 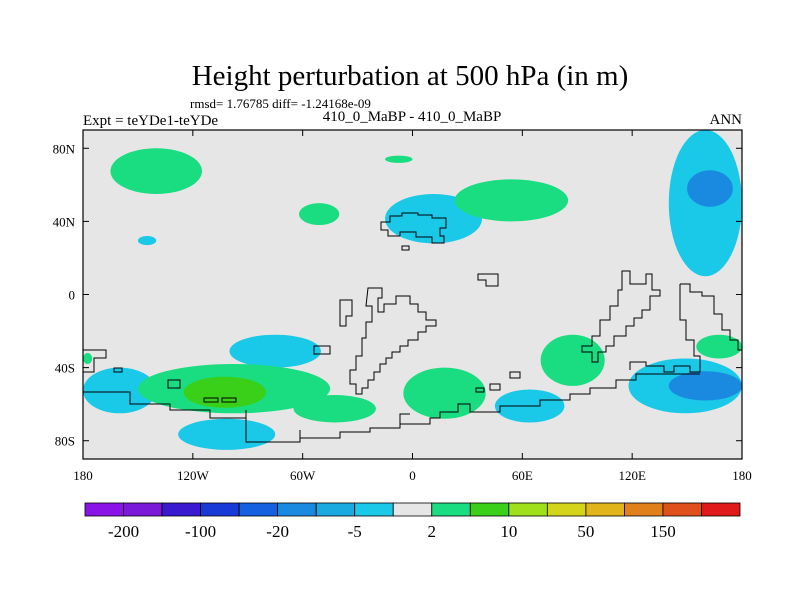 What do you see at coordinates (280, 103) in the screenshot?
I see `stats-label: rmsd= 1.76785 diff= -1.24168e-09` at bounding box center [280, 103].